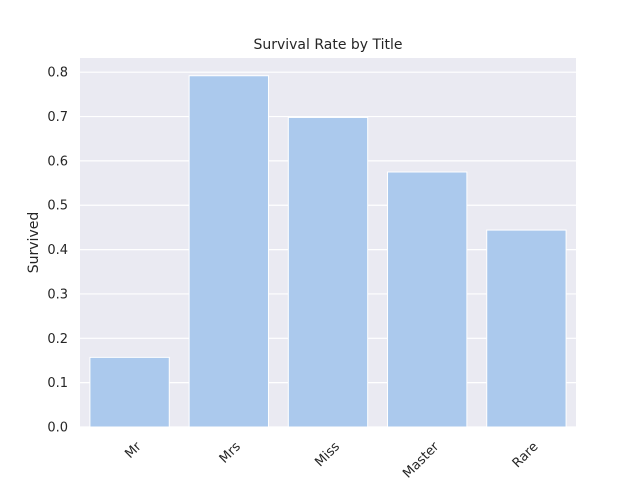  What do you see at coordinates (57, 294) in the screenshot?
I see `y-tick-label: 0.3` at bounding box center [57, 294].